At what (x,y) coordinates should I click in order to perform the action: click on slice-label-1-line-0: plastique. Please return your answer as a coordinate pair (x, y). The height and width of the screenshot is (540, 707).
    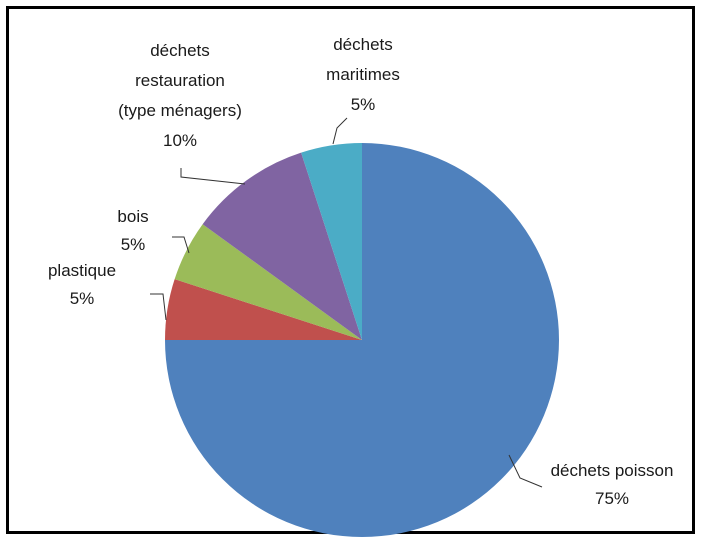
    Looking at the image, I should click on (82, 270).